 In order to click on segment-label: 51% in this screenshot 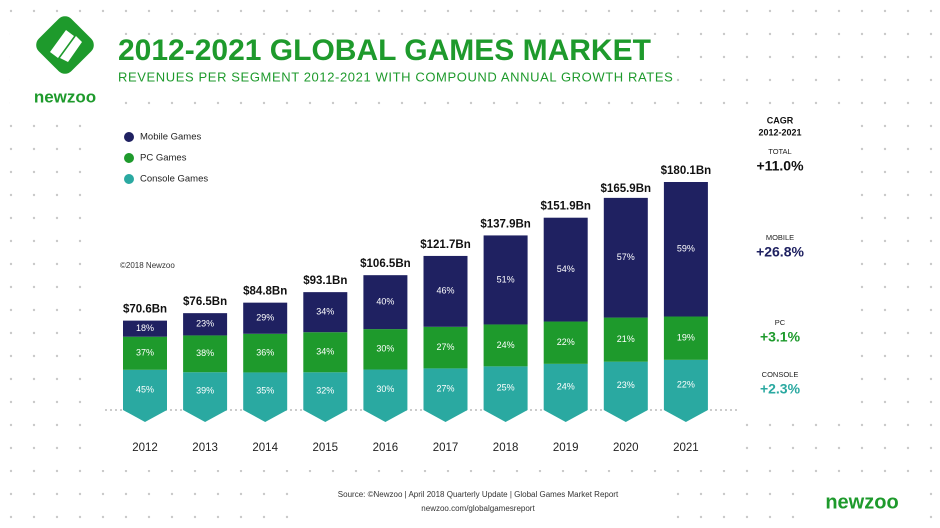, I will do `click(506, 279)`.